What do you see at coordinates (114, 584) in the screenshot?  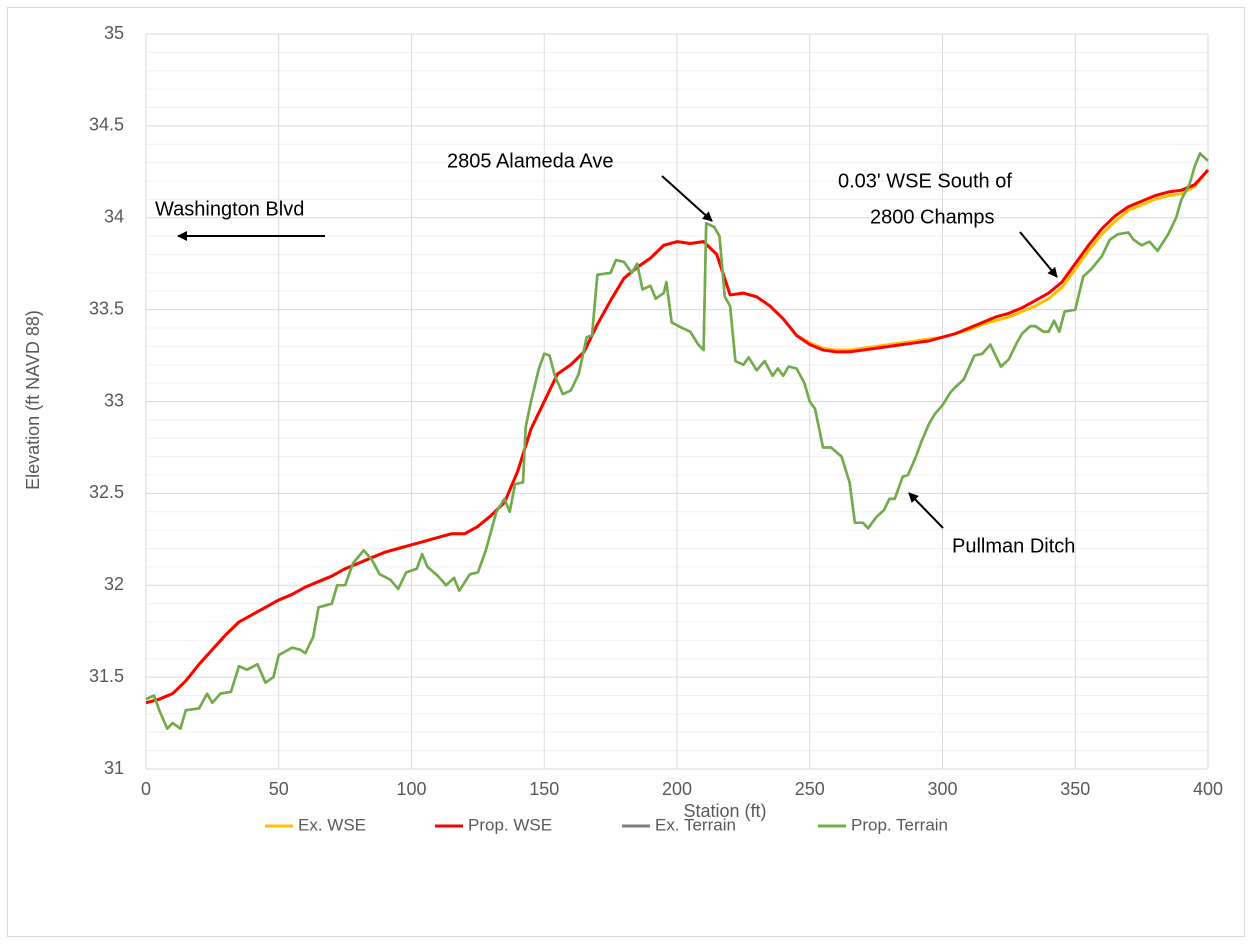 I see `y-tick-label: 32` at bounding box center [114, 584].